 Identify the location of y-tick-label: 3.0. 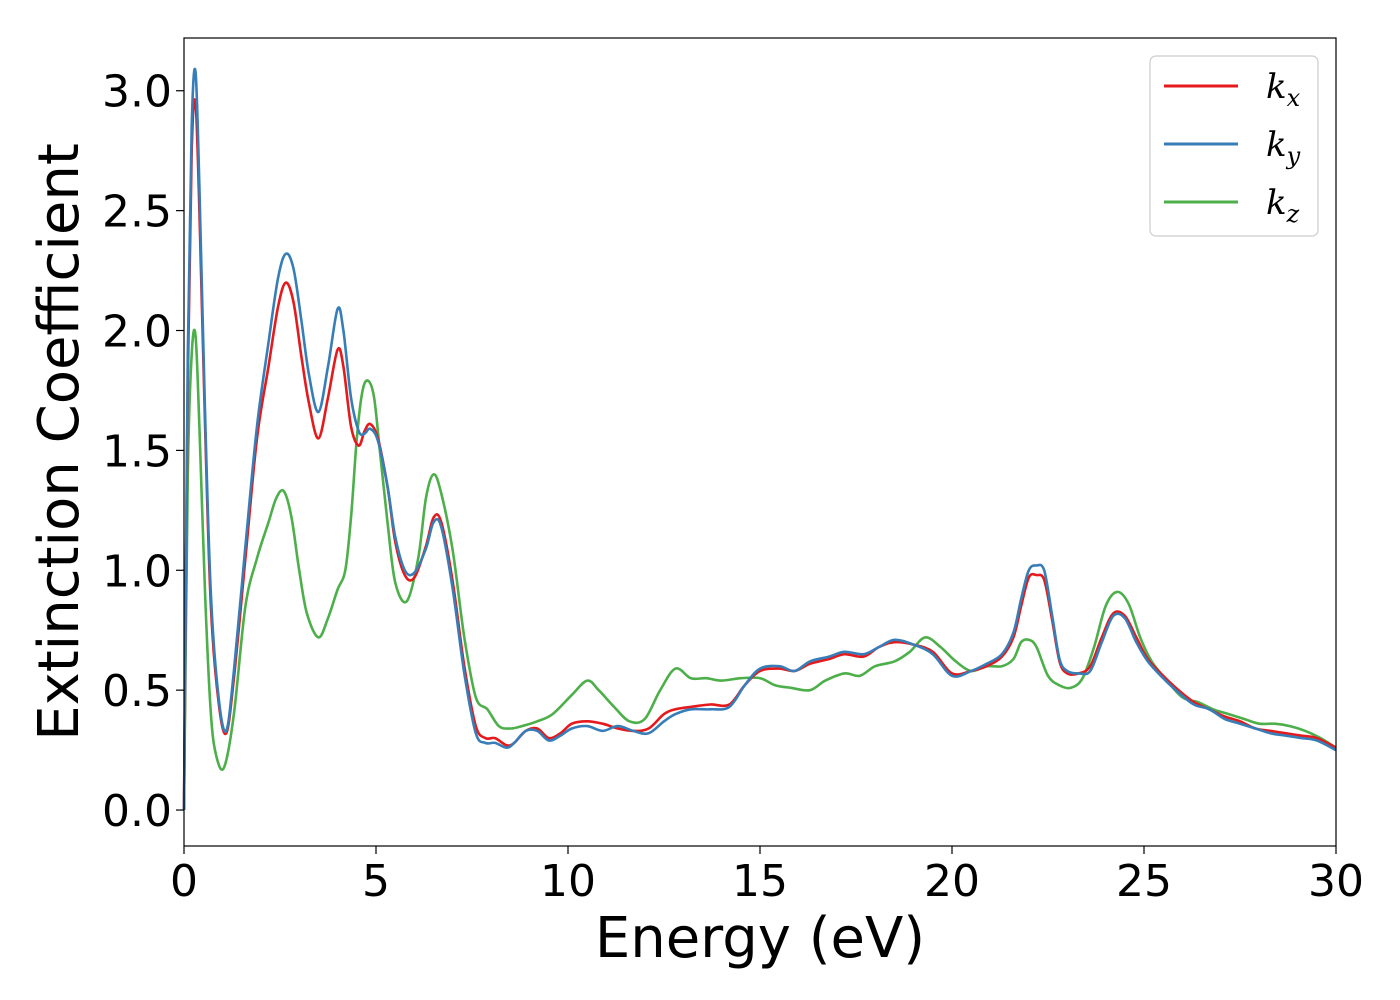
(137, 92).